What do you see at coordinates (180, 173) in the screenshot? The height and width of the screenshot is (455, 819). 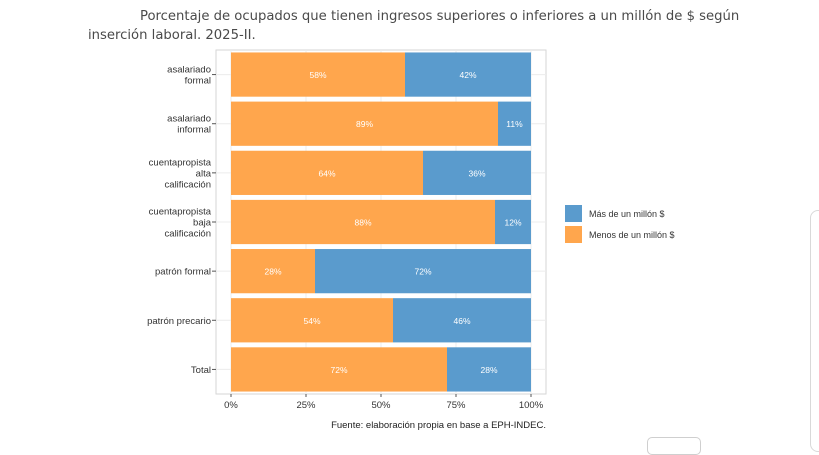 I see `category-label: cuentapropista alta calificación` at bounding box center [180, 173].